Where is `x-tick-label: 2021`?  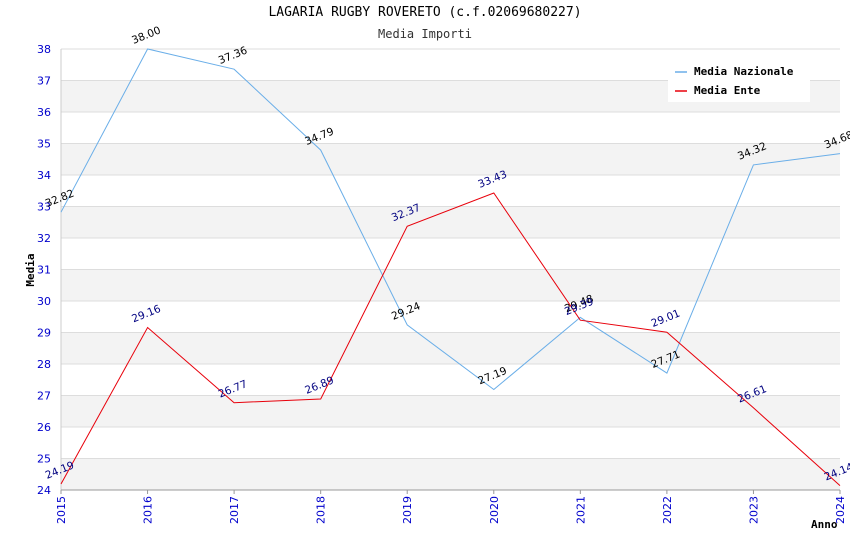
x-tick-label: 2021 is located at coordinates (580, 510).